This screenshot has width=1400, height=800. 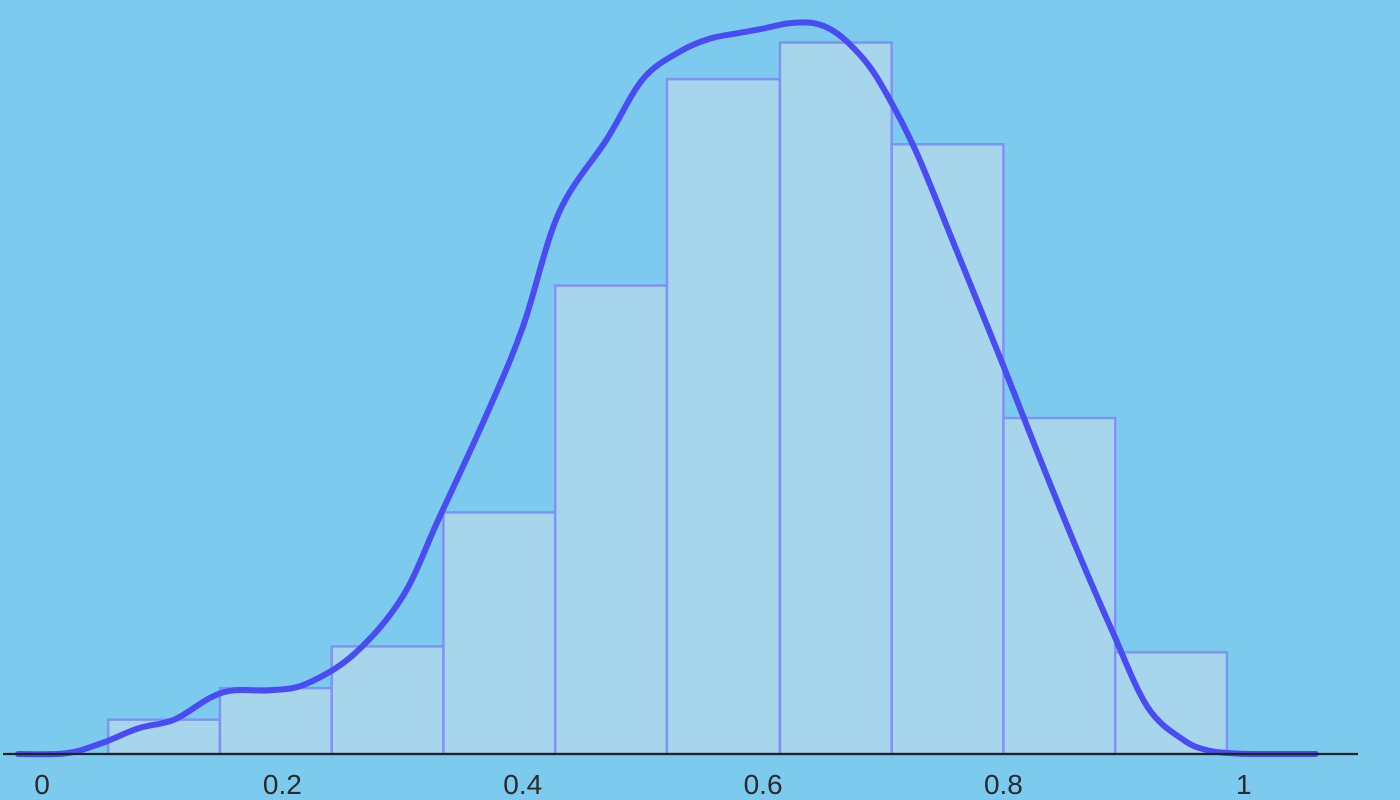 What do you see at coordinates (282, 784) in the screenshot?
I see `x-tick-label: 0.2` at bounding box center [282, 784].